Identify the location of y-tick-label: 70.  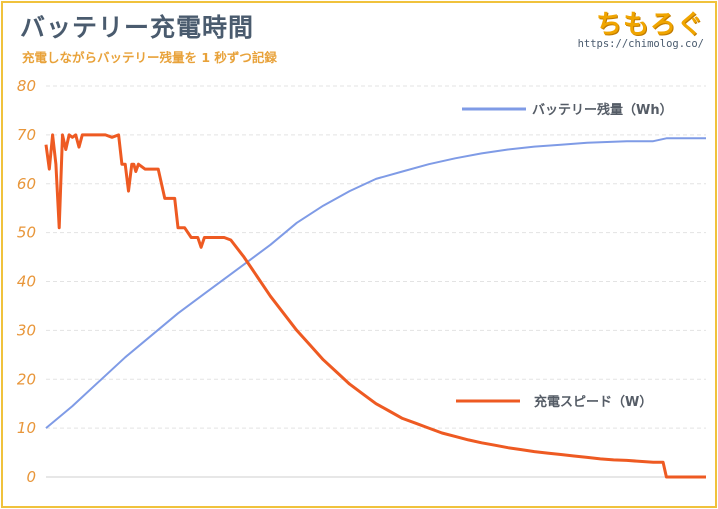
(26, 135).